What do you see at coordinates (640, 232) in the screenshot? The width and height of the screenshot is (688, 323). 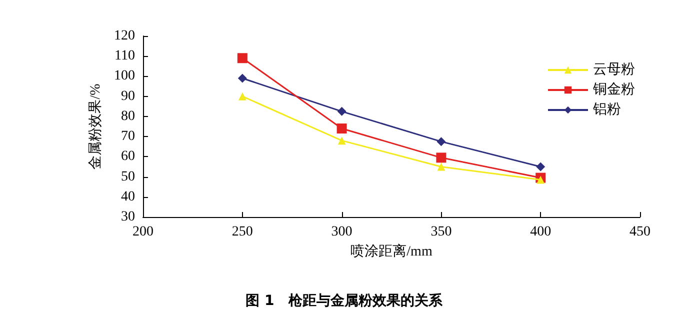 I see `x-tick-label: 450` at bounding box center [640, 232].